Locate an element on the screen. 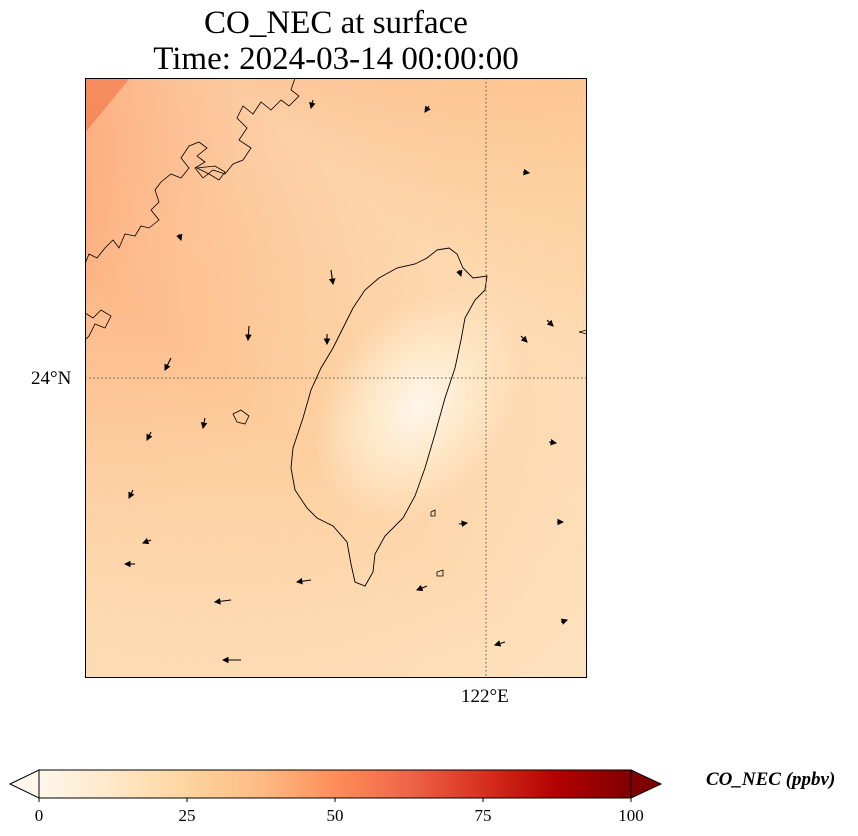 The image size is (858, 836). orchid-island is located at coordinates (440, 573).